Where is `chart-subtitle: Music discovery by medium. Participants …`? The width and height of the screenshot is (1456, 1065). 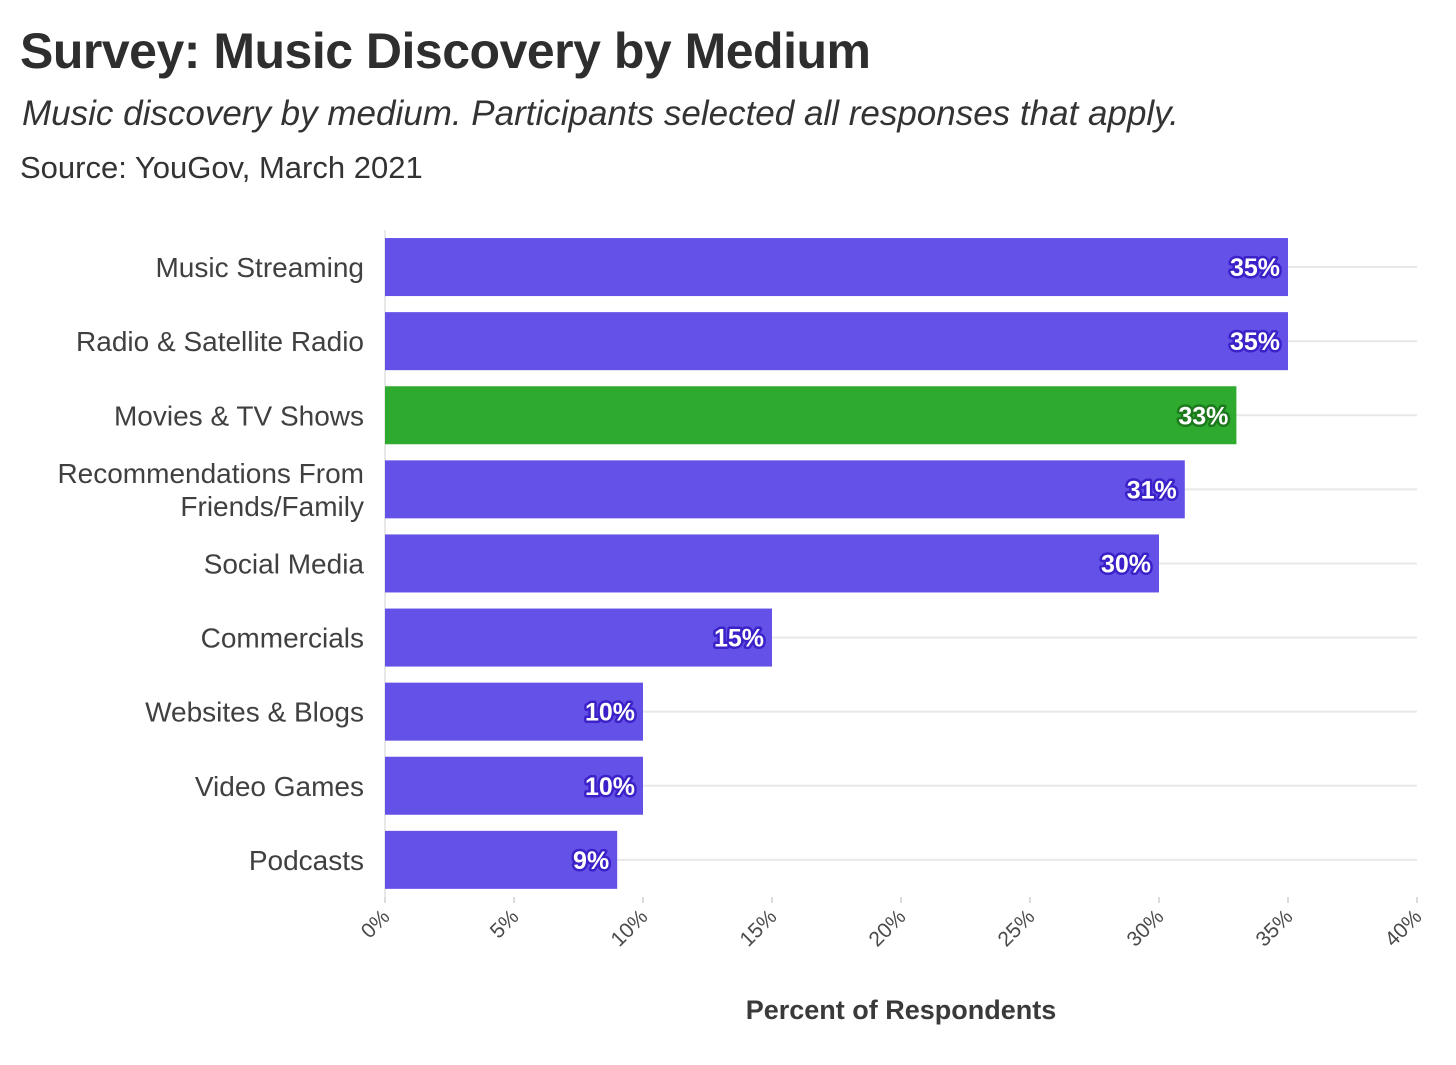
chart-subtitle: Music discovery by medium. Participants … is located at coordinates (600, 113).